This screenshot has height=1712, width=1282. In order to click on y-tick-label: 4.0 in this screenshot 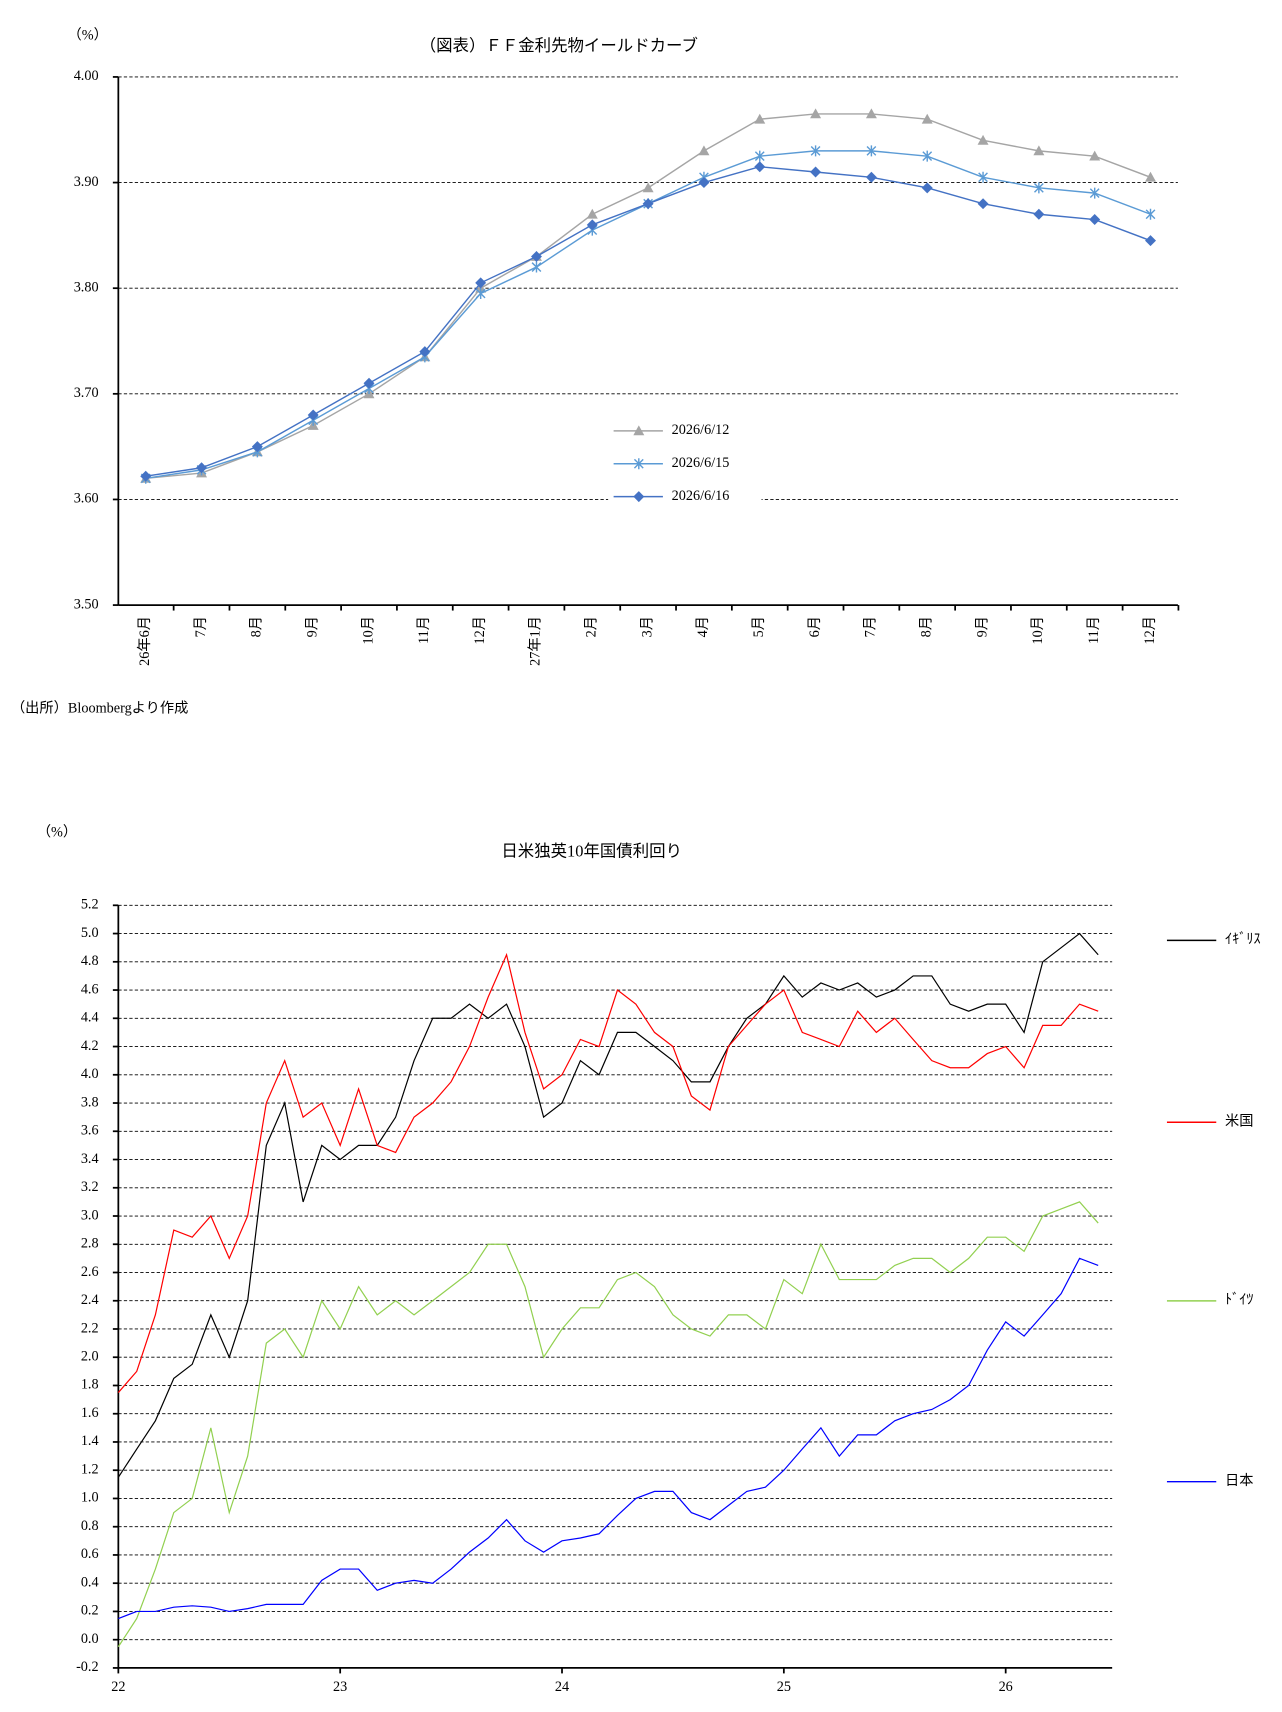, I will do `click(90, 1074)`.